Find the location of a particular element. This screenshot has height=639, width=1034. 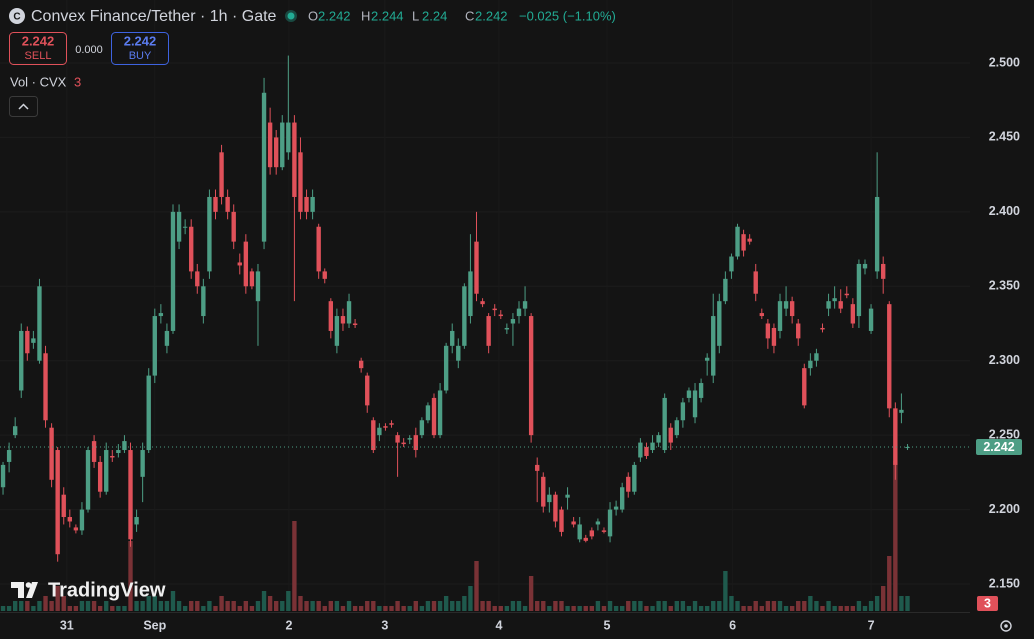

y-tick-label: 2.500 is located at coordinates (1004, 62).